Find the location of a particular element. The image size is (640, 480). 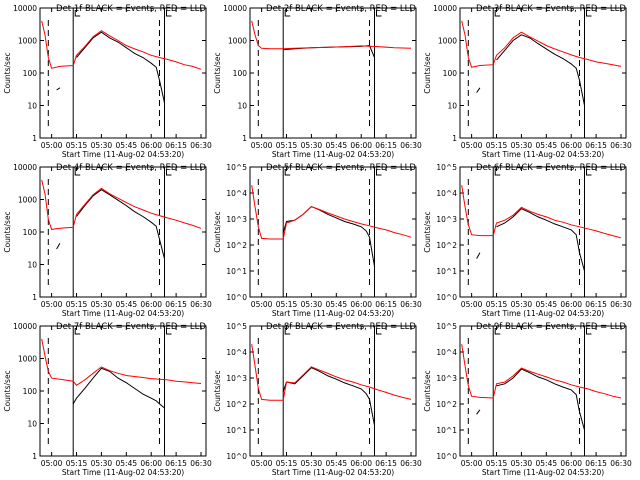

chart-title: Det 5f BLACK = Events, RED = LLD is located at coordinates (341, 168).